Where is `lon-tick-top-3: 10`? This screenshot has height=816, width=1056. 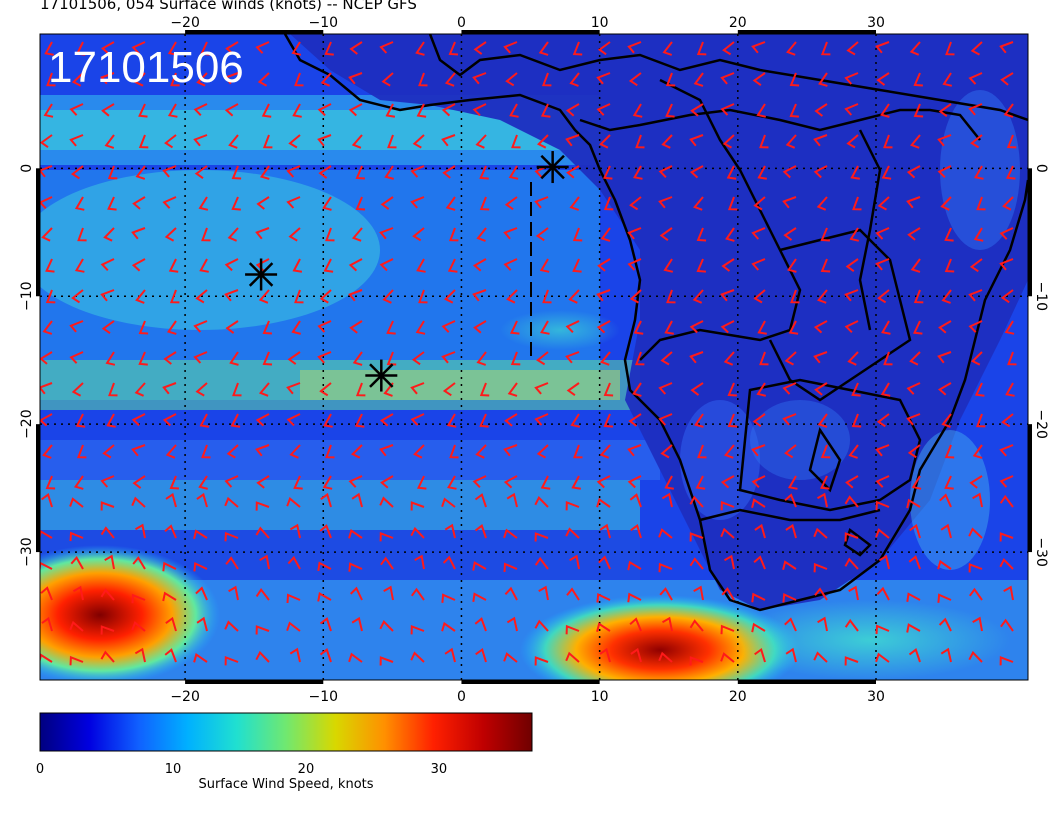 lon-tick-top-3: 10 is located at coordinates (600, 23).